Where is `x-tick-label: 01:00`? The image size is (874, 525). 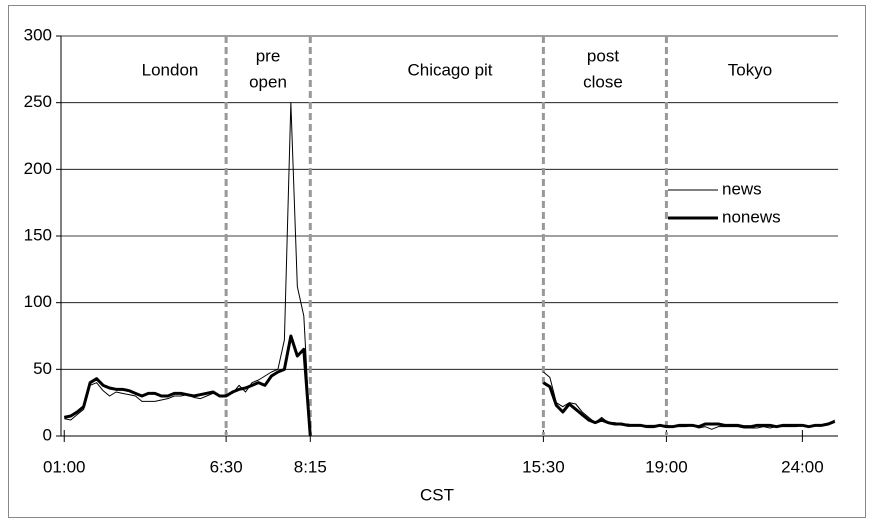 x-tick-label: 01:00 is located at coordinates (64, 466).